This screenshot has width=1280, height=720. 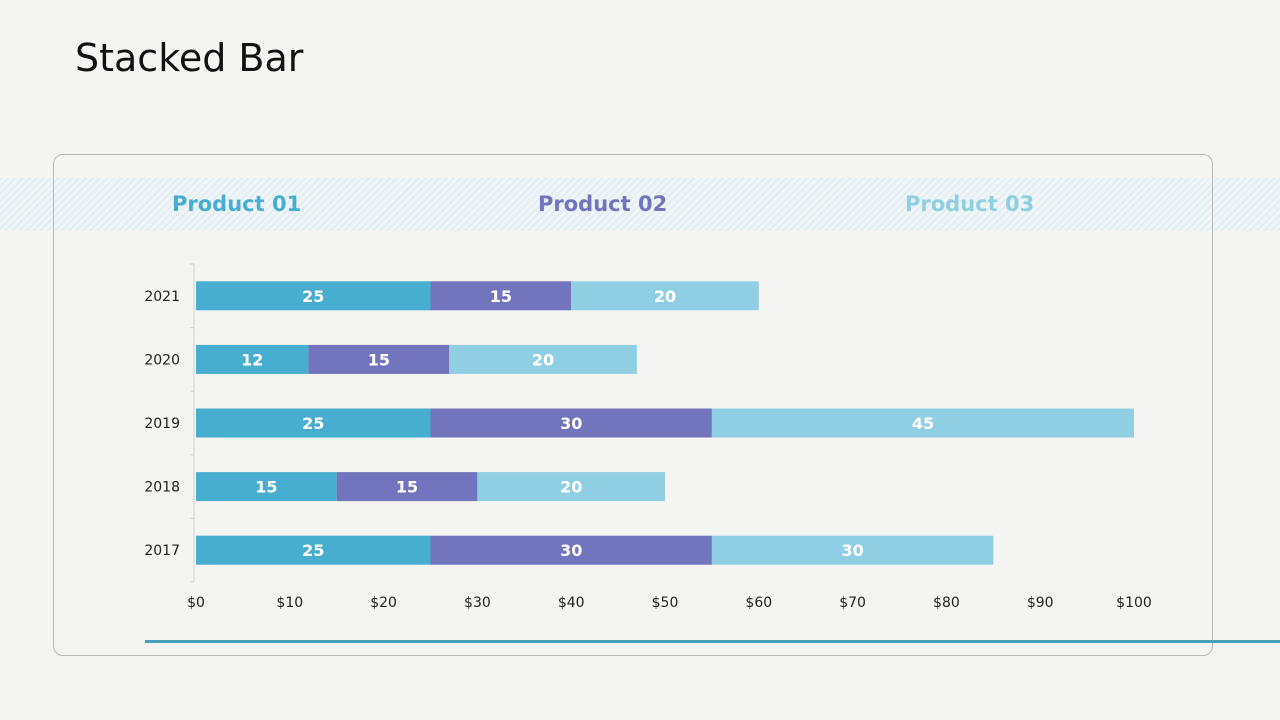 What do you see at coordinates (1040, 603) in the screenshot?
I see `x-tick-label: $90` at bounding box center [1040, 603].